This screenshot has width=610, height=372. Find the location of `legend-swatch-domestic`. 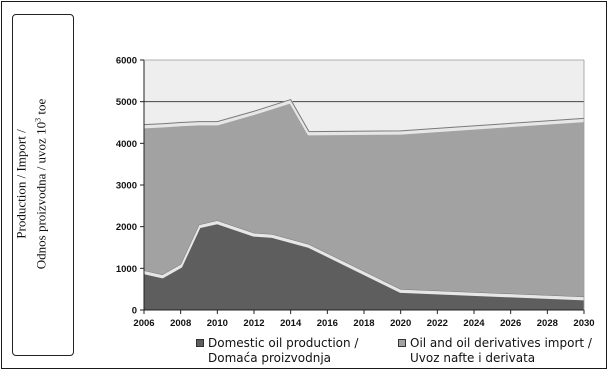

legend-swatch-domestic is located at coordinates (200, 343).